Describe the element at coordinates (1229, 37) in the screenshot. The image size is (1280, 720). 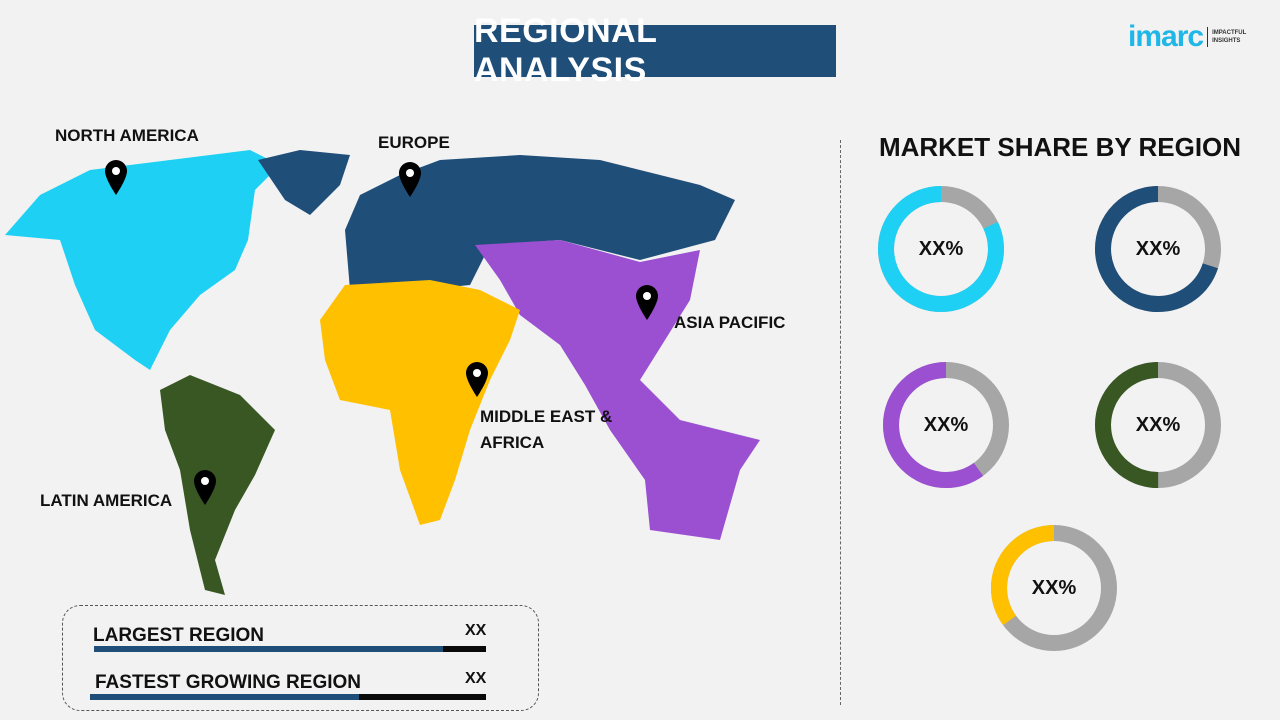
I see `logo-tagline: IMPACTFUL INSIGHTS` at that location.